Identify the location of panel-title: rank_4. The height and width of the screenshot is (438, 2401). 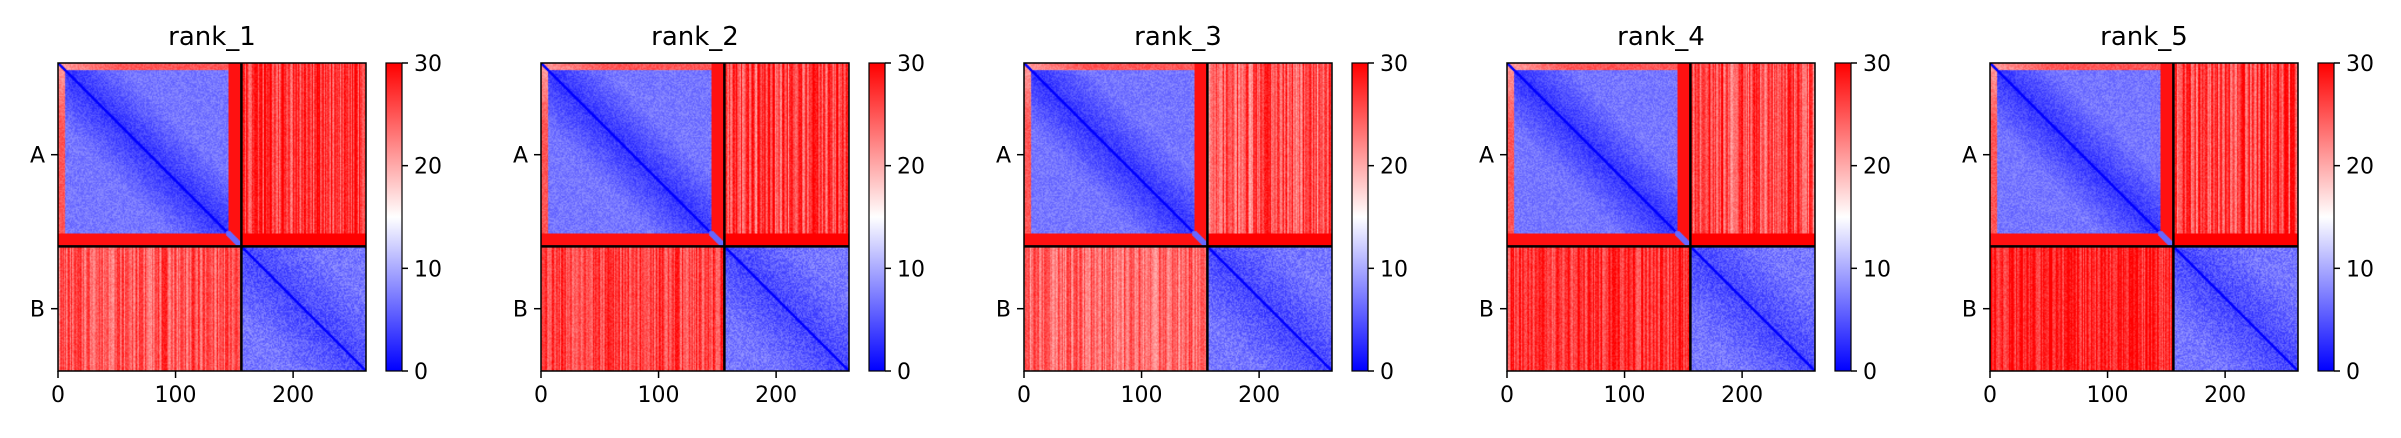
(1661, 37).